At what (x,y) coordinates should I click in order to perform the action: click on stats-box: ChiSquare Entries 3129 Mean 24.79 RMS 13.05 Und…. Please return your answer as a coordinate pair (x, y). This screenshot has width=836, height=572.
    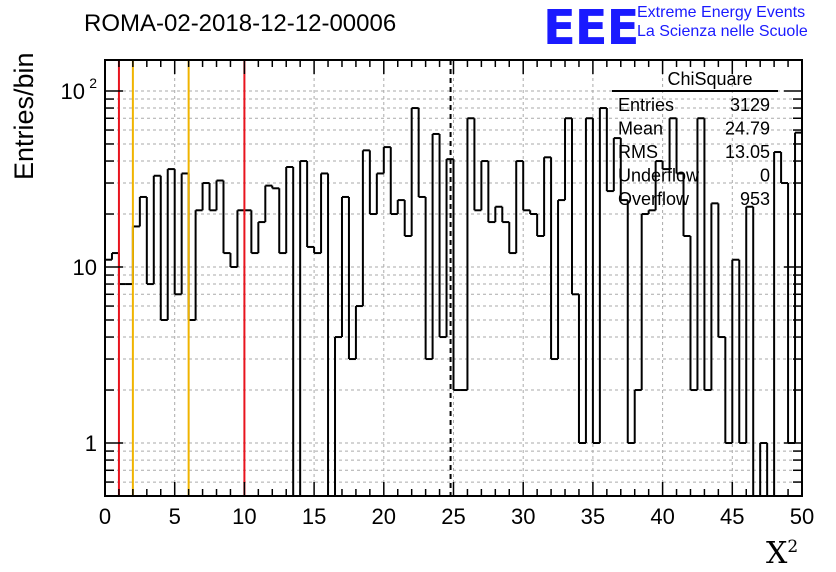
    Looking at the image, I should click on (695, 139).